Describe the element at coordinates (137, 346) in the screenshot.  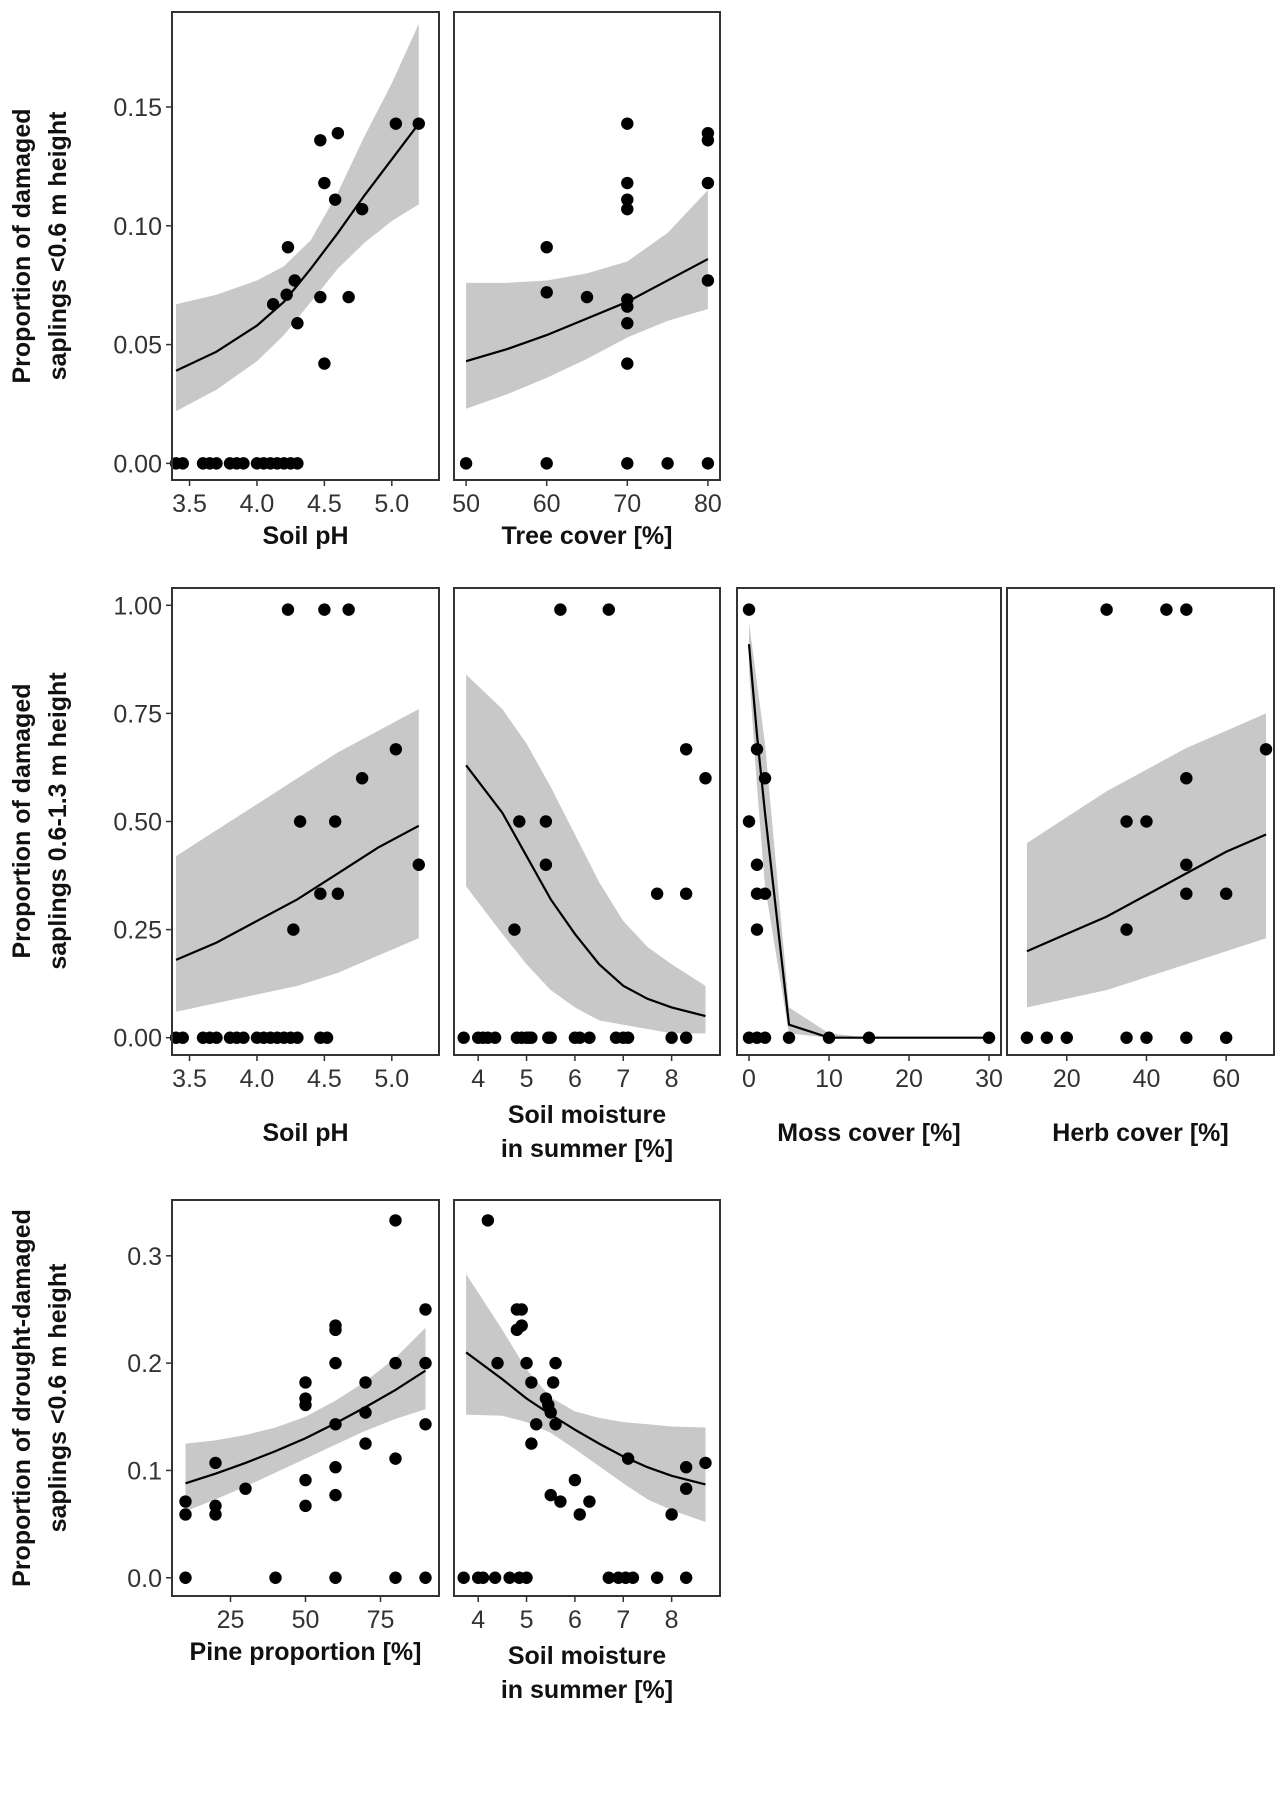
I see `y-tick-label: 0.05` at that location.